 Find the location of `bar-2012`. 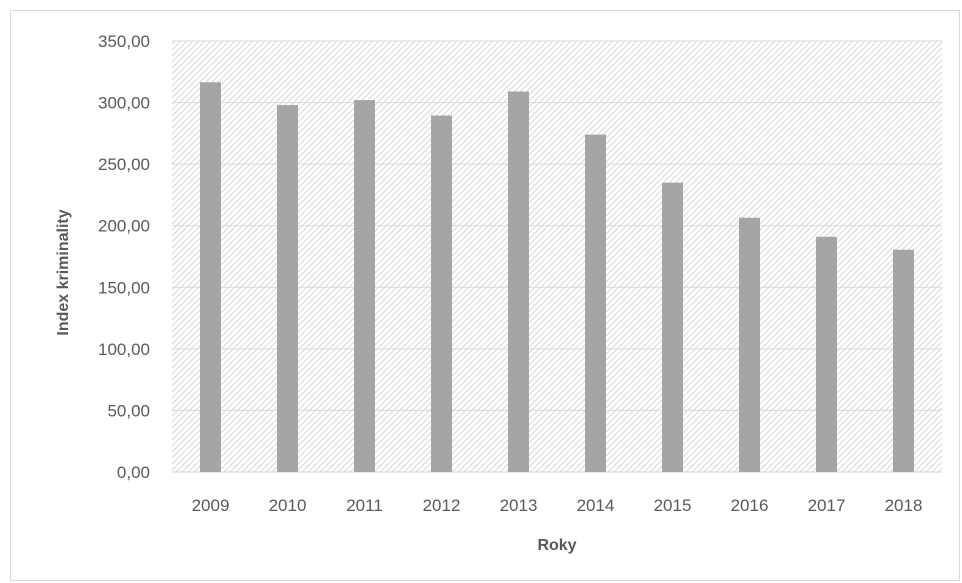

bar-2012 is located at coordinates (441, 293).